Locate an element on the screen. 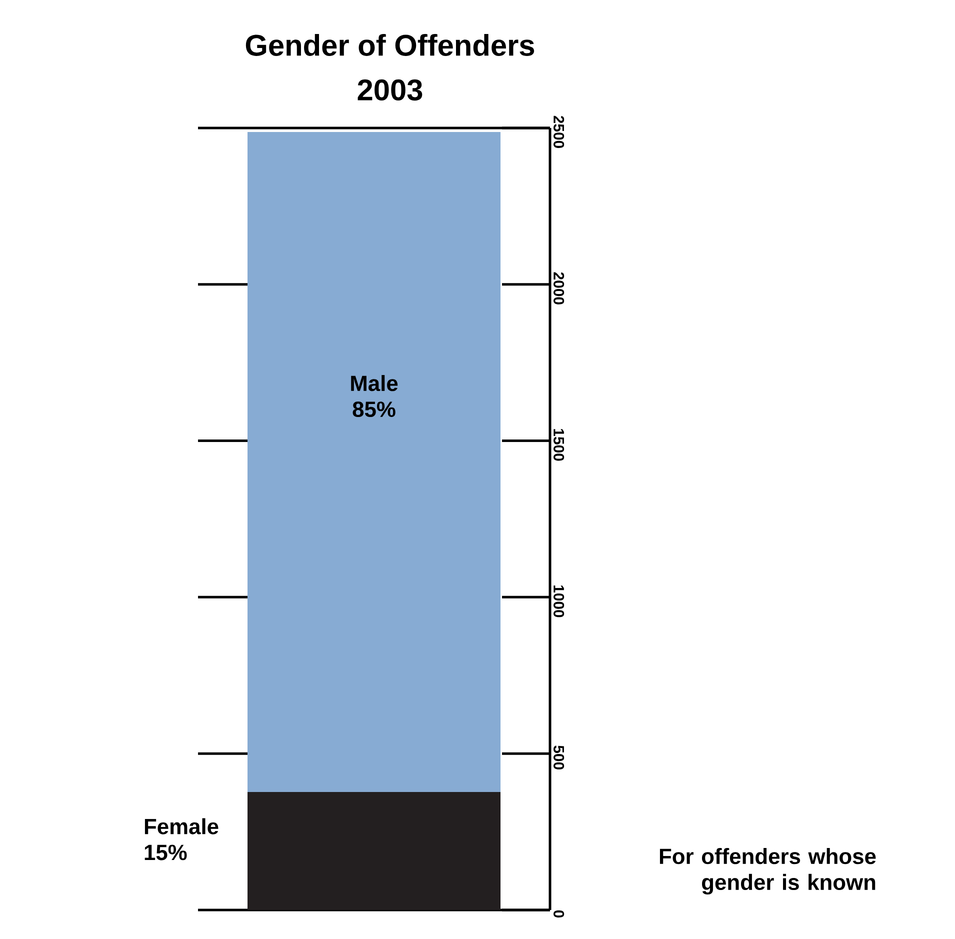  y-tick-label: 0 is located at coordinates (559, 914).